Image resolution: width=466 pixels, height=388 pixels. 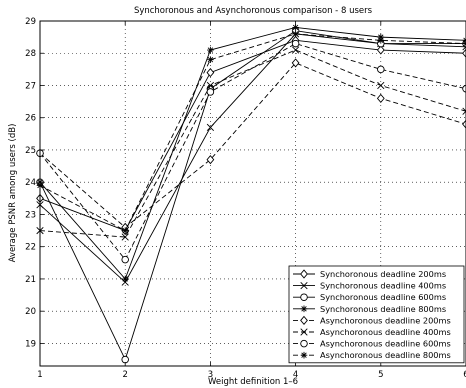 I want to click on legend-item: Asynchoronous deadline 400ms, so click(x=372, y=332).